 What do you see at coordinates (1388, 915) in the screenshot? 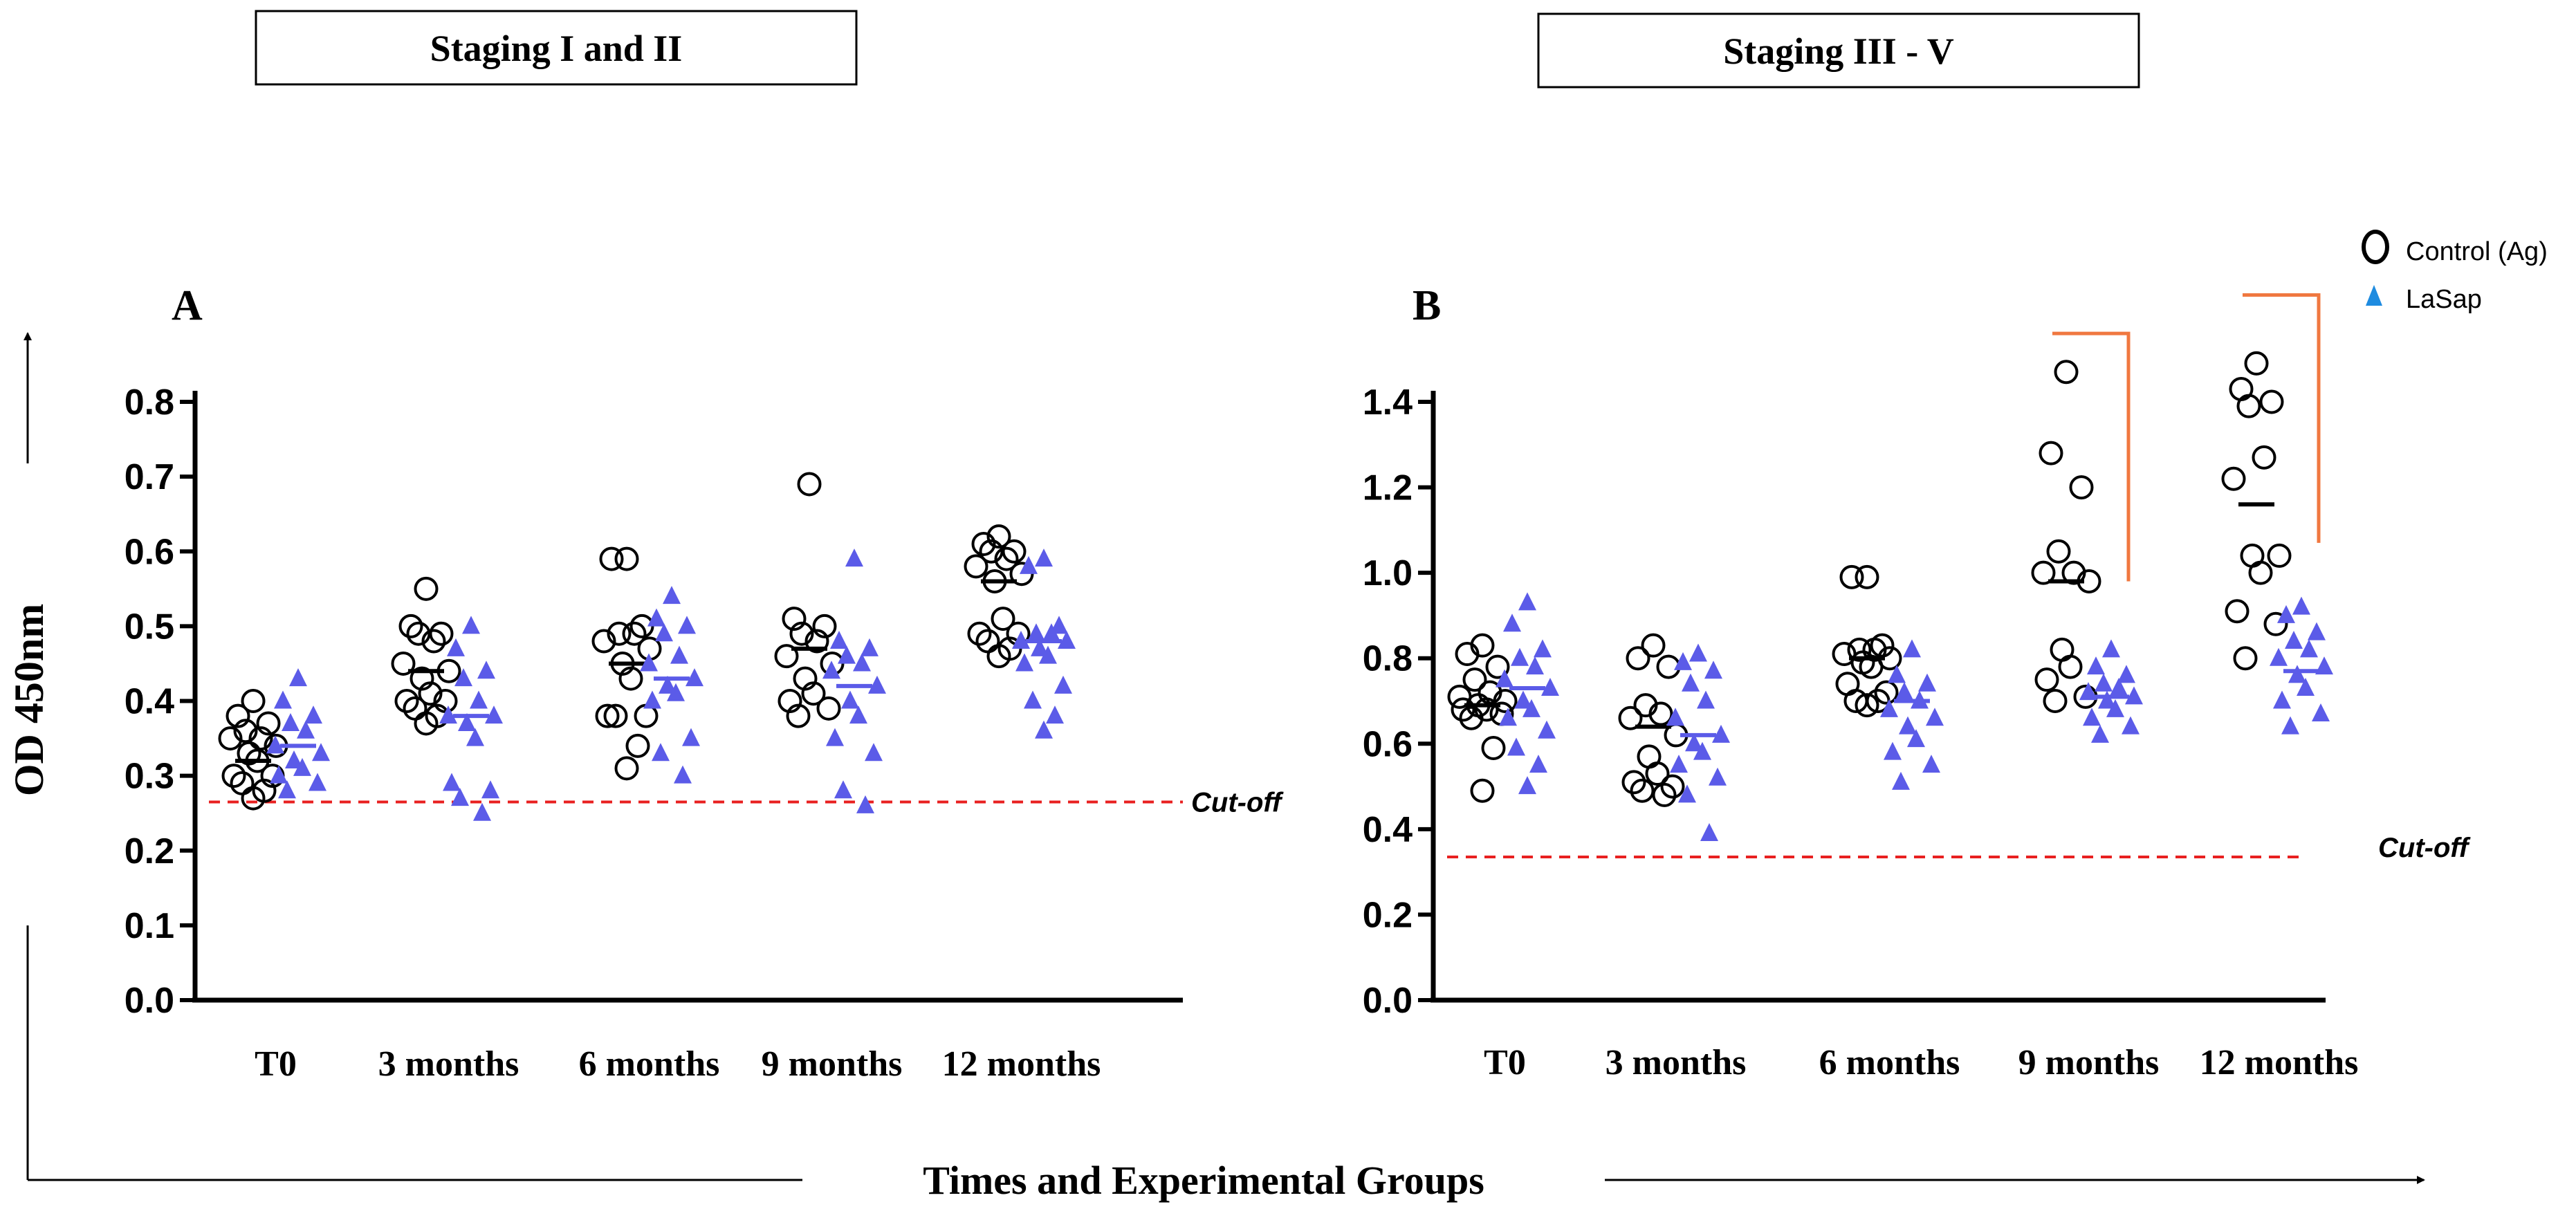
I see `panel-b-y-tick-label: 0.2` at bounding box center [1388, 915].